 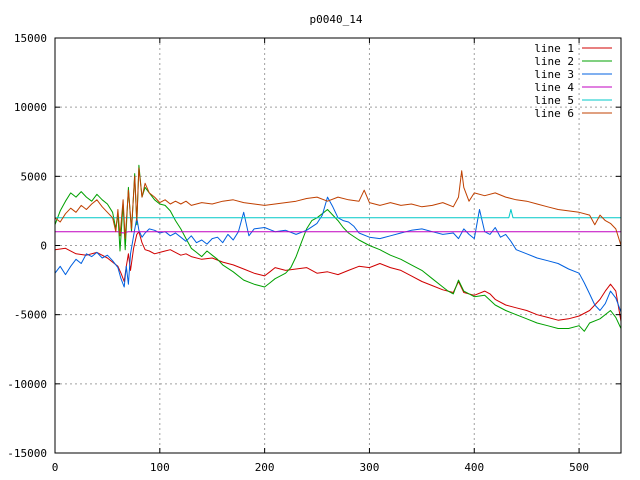 What do you see at coordinates (30, 38) in the screenshot?
I see `y-tick-label: 15000` at bounding box center [30, 38].